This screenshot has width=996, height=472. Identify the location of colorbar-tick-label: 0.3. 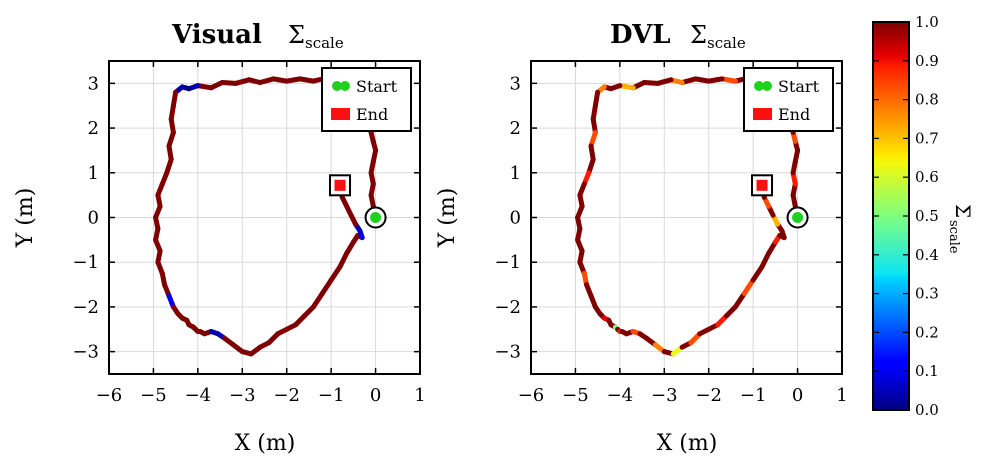
(927, 294).